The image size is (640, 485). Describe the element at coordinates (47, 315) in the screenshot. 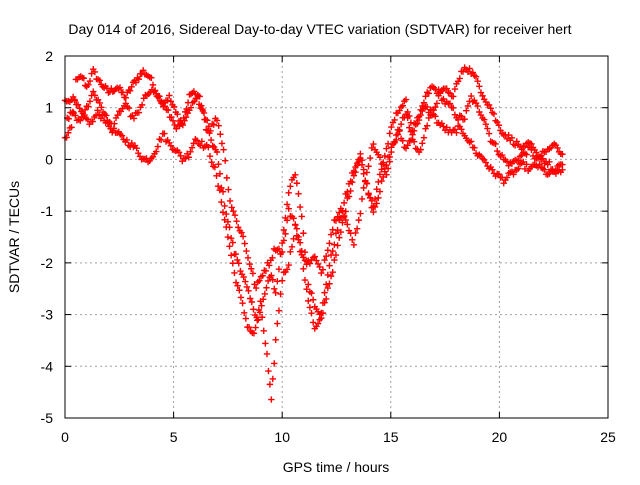

I see `y-tick-label: -3` at that location.